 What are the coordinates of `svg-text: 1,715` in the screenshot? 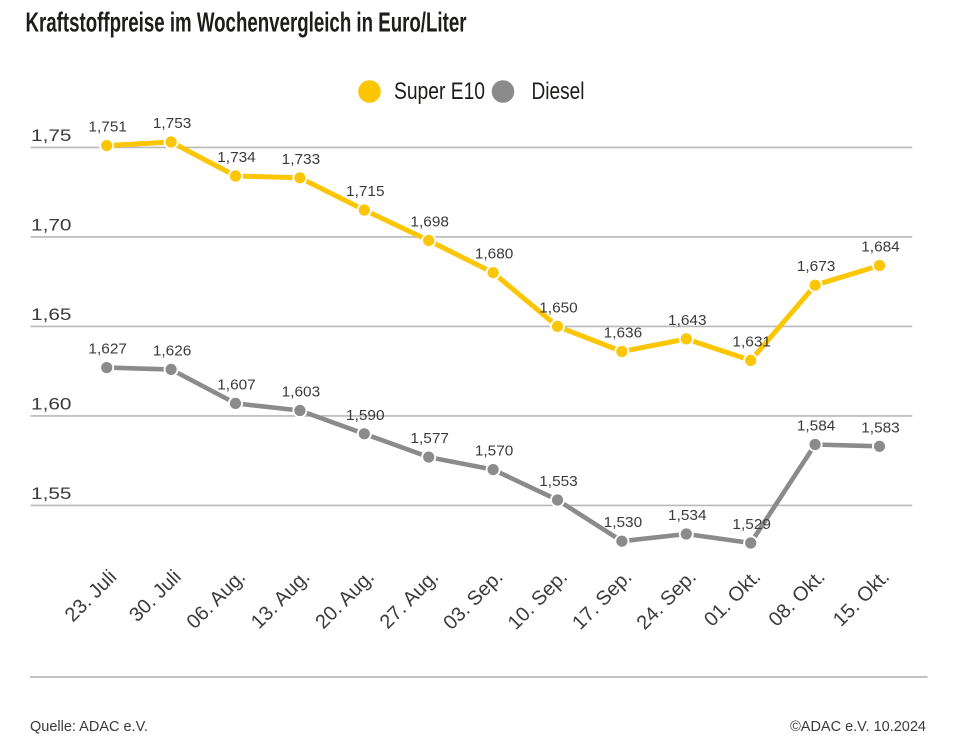 It's located at (365, 192).